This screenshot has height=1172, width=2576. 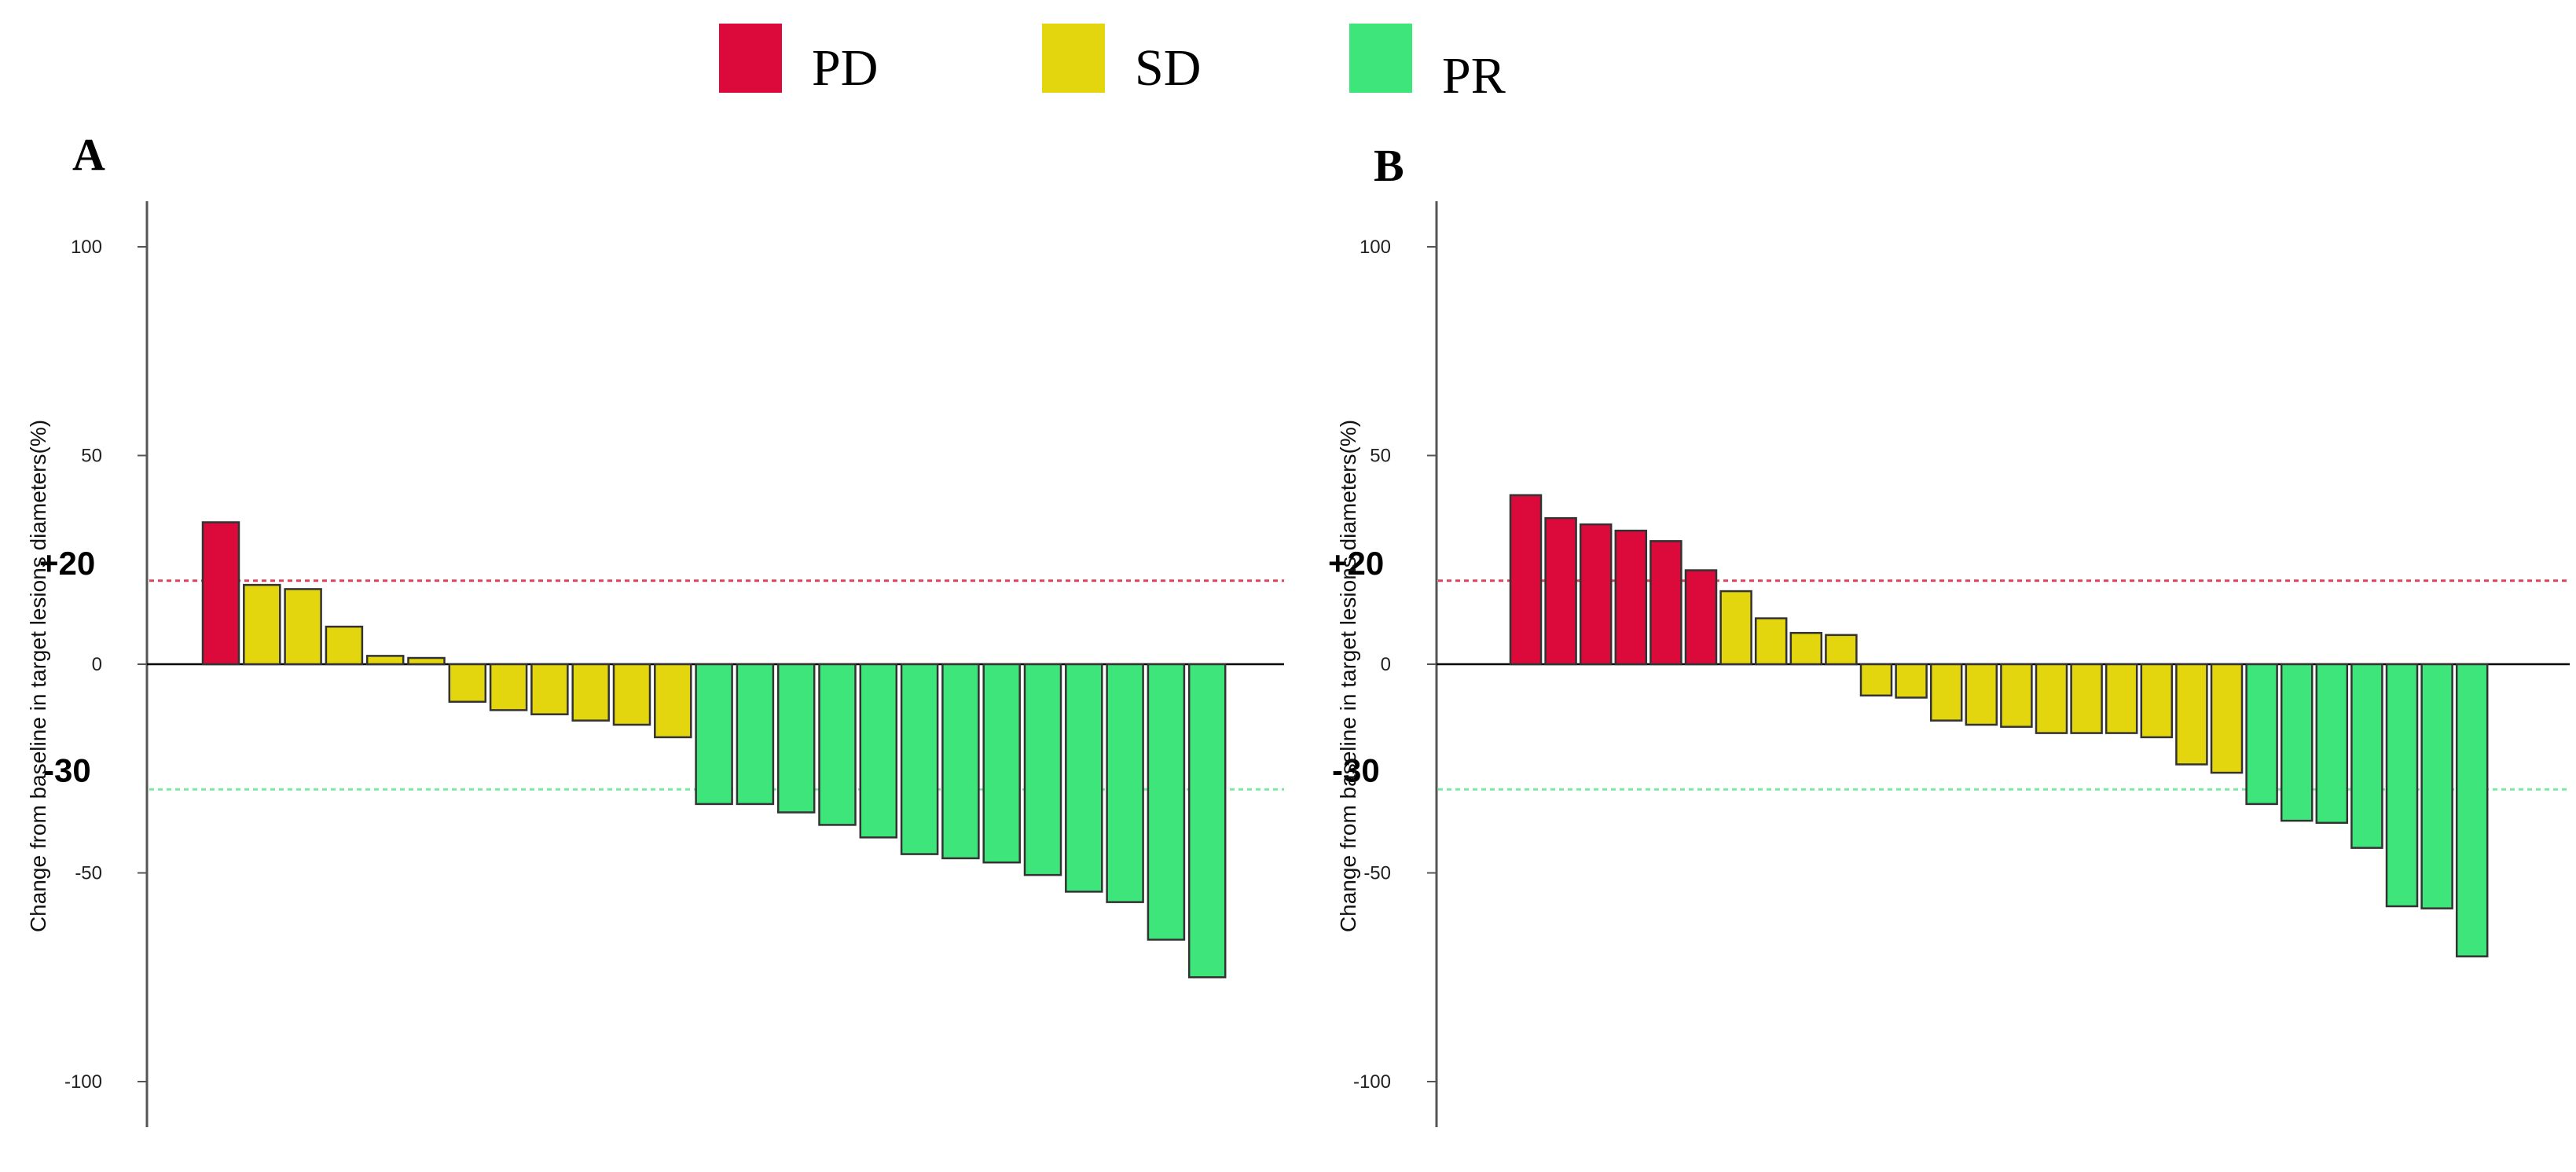 I want to click on legend-label-sd: SD, so click(x=1168, y=68).